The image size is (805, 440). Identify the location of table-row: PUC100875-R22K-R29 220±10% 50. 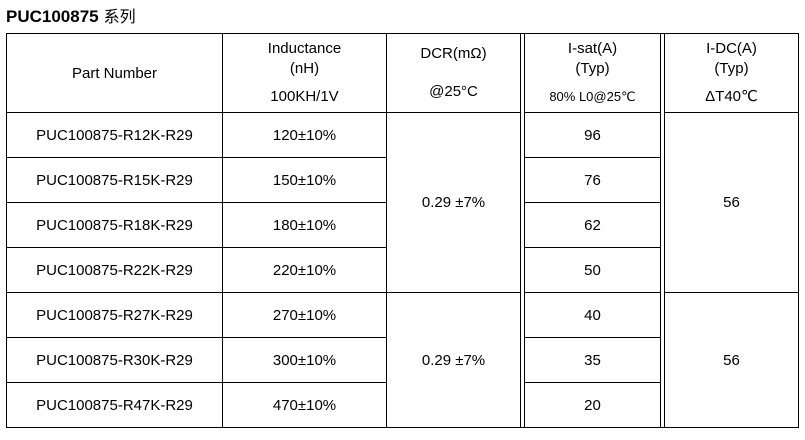
(402, 270).